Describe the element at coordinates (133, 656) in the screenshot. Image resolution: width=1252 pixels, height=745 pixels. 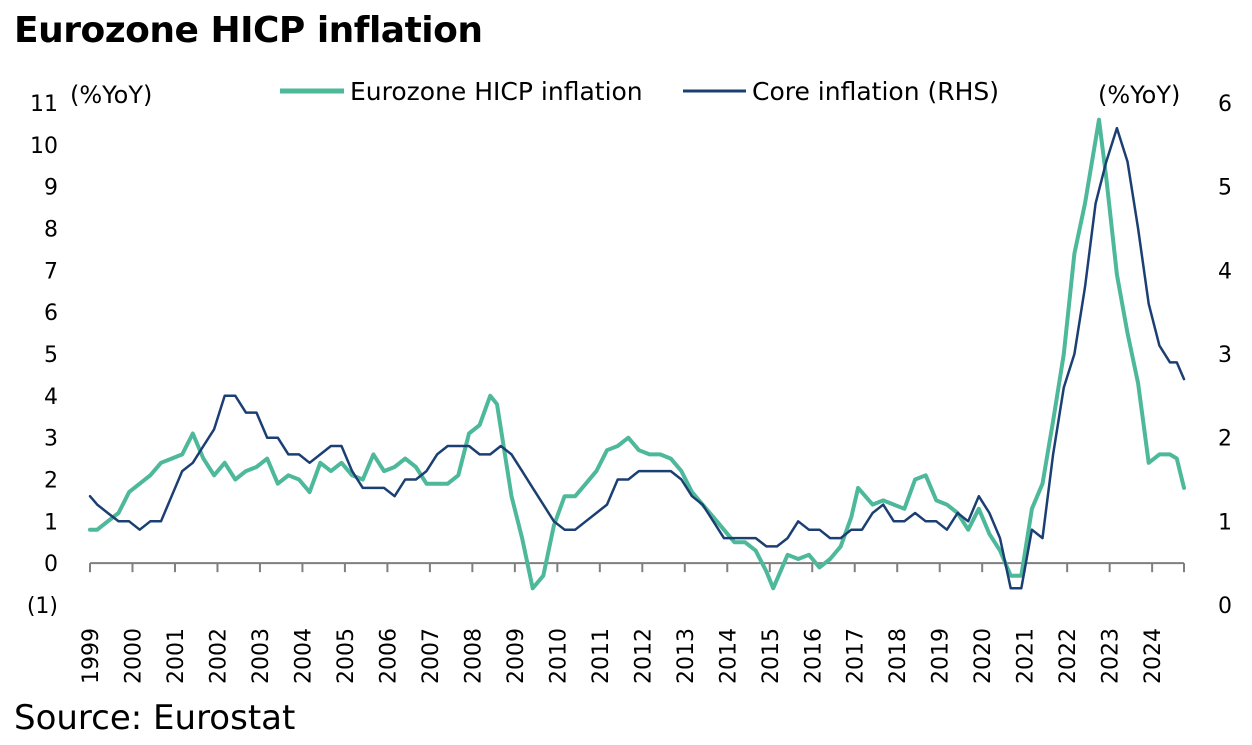
I see `x-tick-label: 2000` at that location.